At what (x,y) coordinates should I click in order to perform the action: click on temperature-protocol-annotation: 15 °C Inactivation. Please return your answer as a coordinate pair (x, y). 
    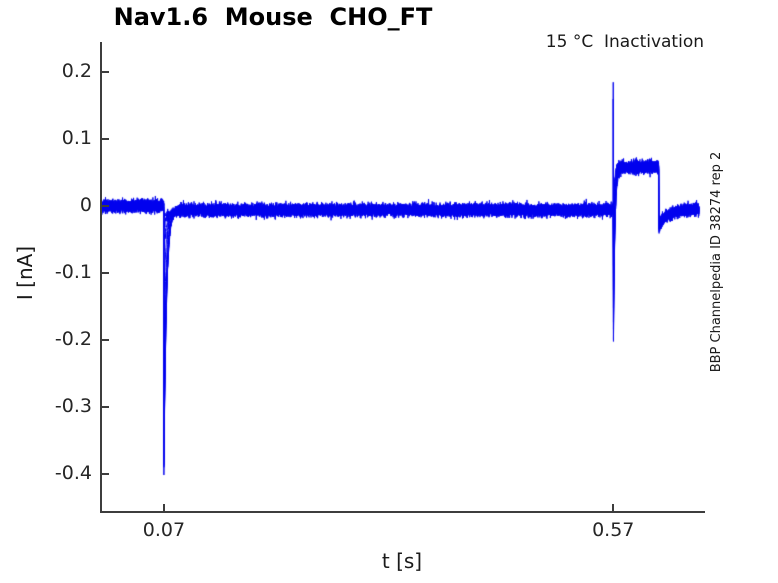
    Looking at the image, I should click on (624, 42).